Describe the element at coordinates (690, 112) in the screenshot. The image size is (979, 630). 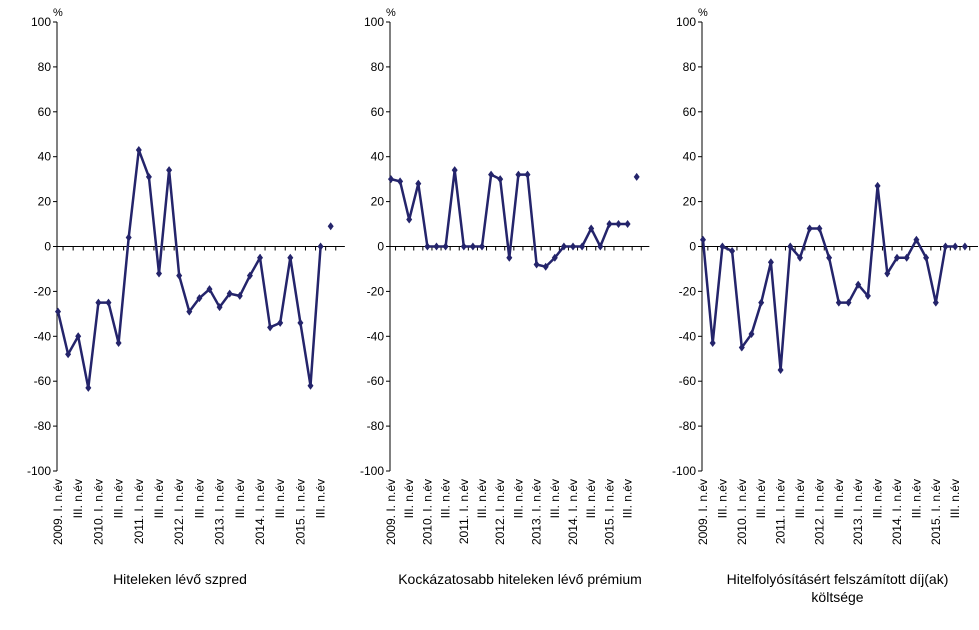
I see `y-tick-label: 60` at that location.